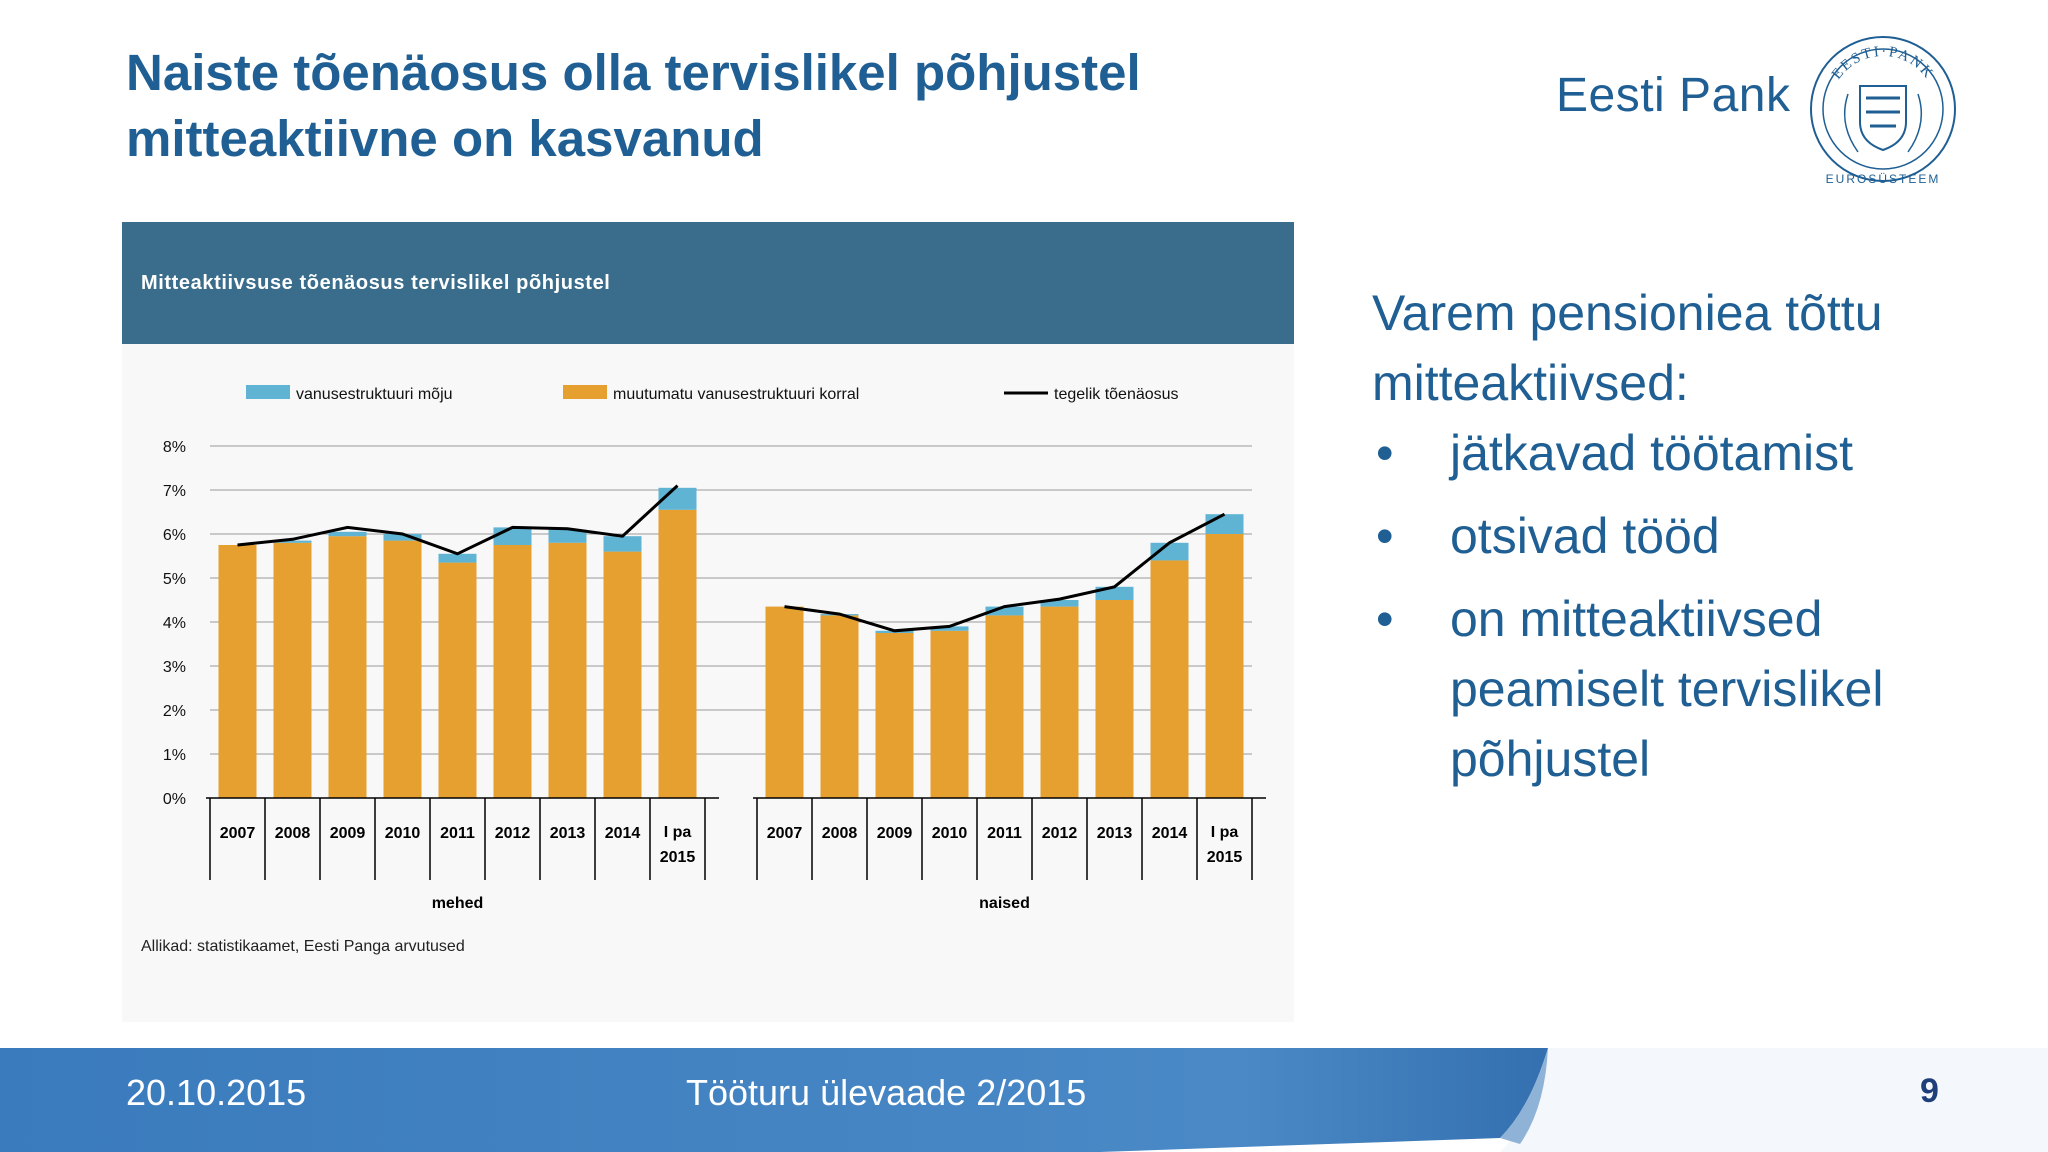 The width and height of the screenshot is (2048, 1152). Describe the element at coordinates (1651, 453) in the screenshot. I see `bullet-text: jätkavad töötamist` at that location.